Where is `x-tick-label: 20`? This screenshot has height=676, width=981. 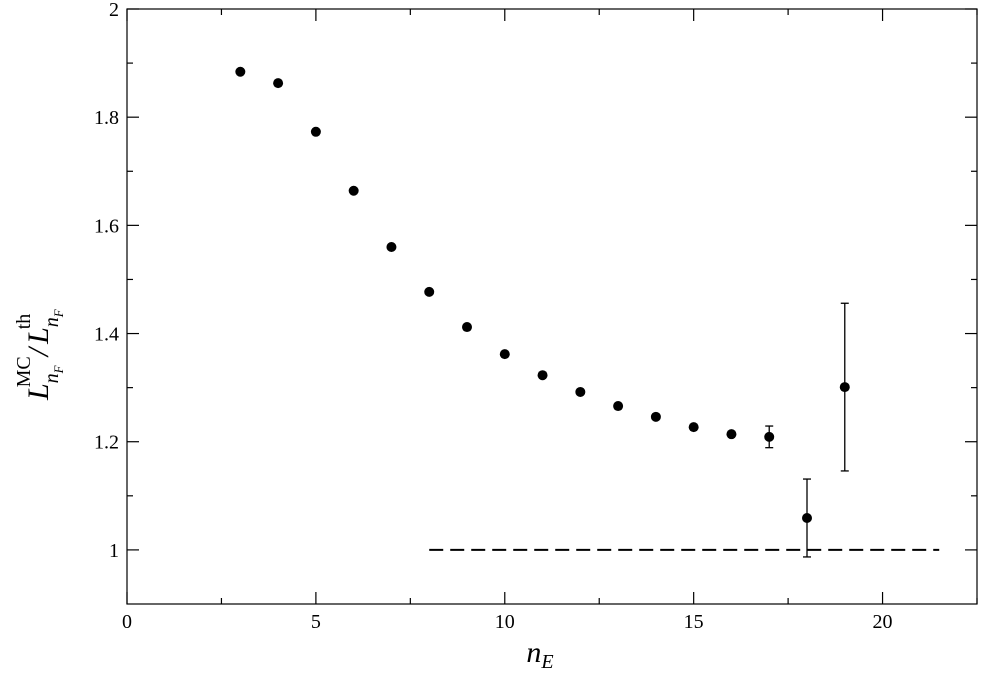
x-tick-label: 20 is located at coordinates (883, 622).